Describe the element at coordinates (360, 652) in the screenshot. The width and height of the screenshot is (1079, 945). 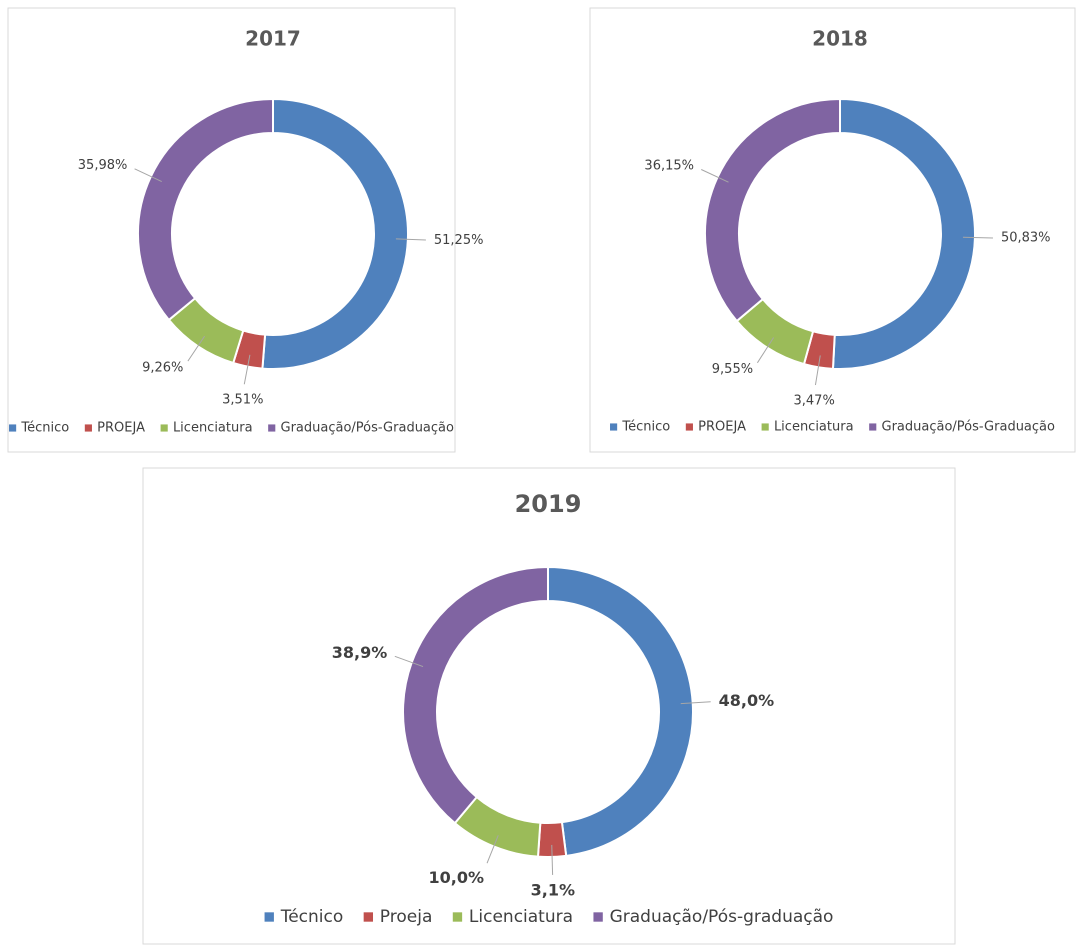
I see `data-label: 38,9%` at that location.